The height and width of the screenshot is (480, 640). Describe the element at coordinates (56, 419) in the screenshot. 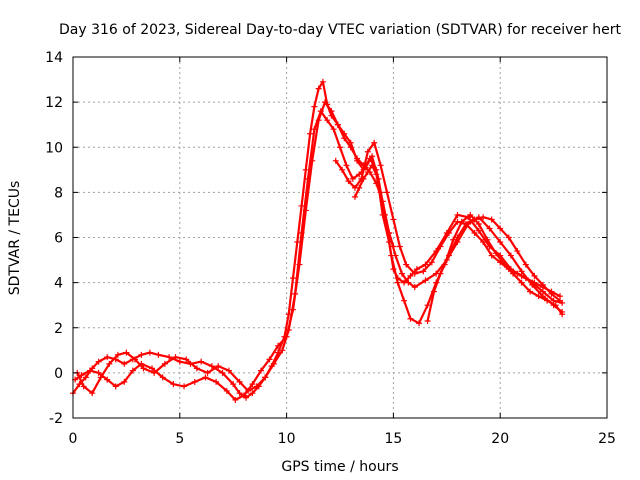

I see `y-tick-label: -2` at that location.